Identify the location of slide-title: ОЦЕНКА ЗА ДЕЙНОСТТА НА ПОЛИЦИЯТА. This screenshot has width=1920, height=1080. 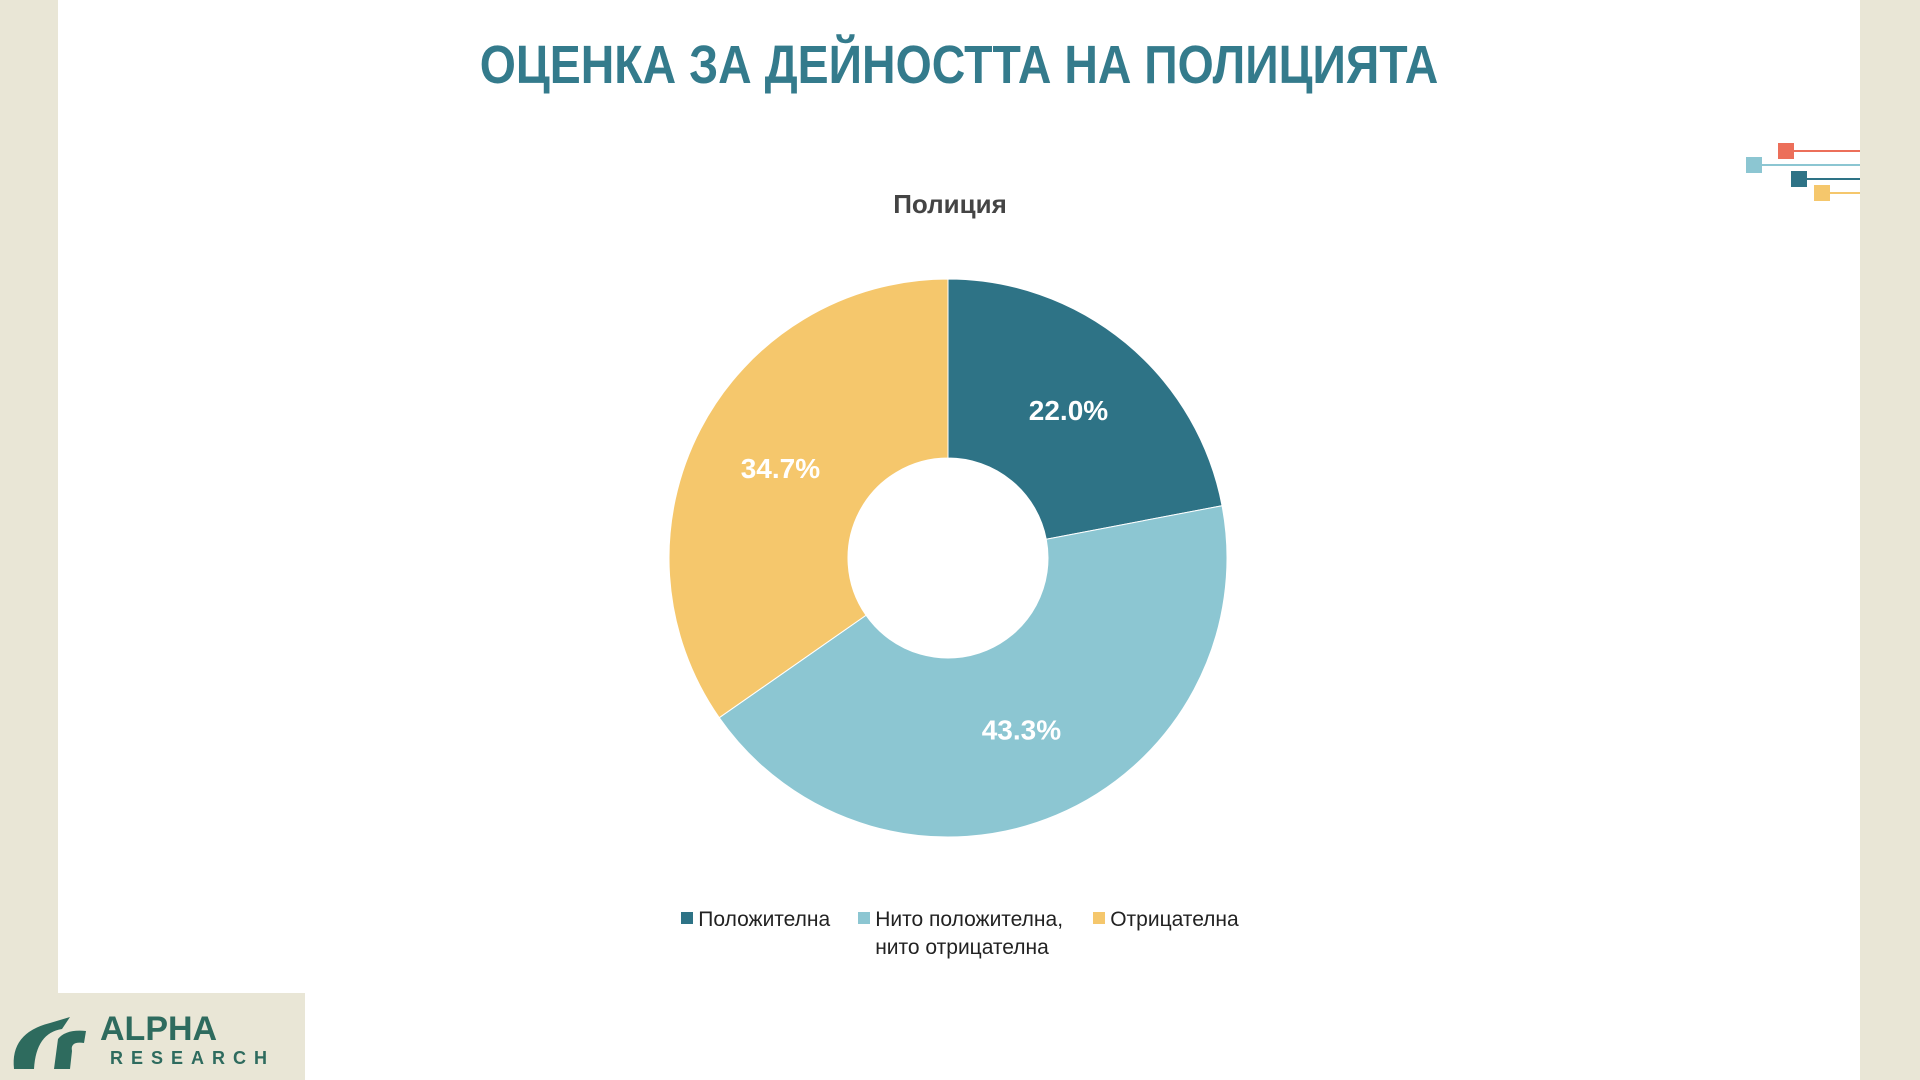
(959, 65).